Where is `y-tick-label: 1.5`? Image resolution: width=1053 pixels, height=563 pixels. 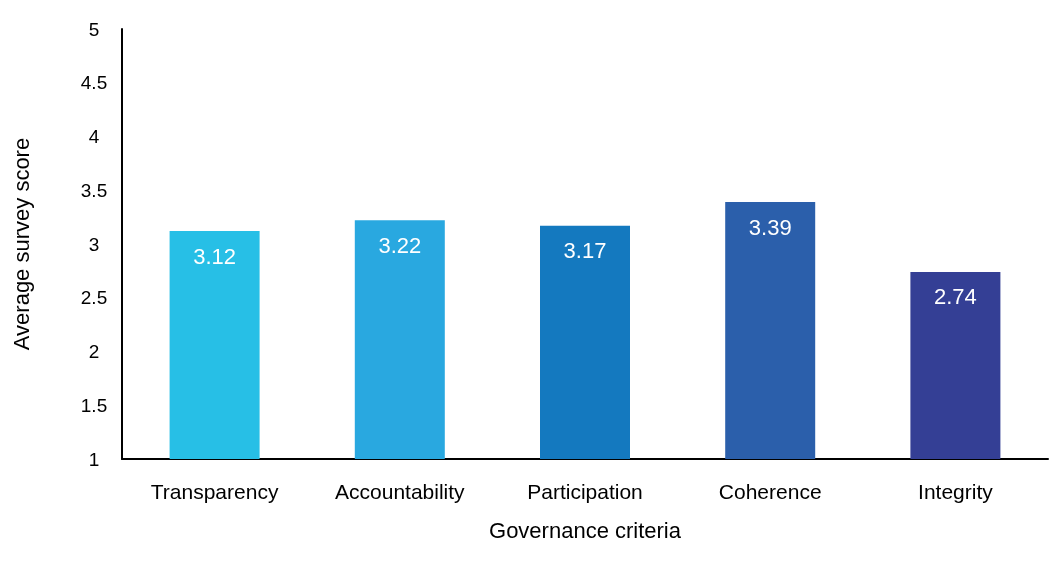
y-tick-label: 1.5 is located at coordinates (94, 405).